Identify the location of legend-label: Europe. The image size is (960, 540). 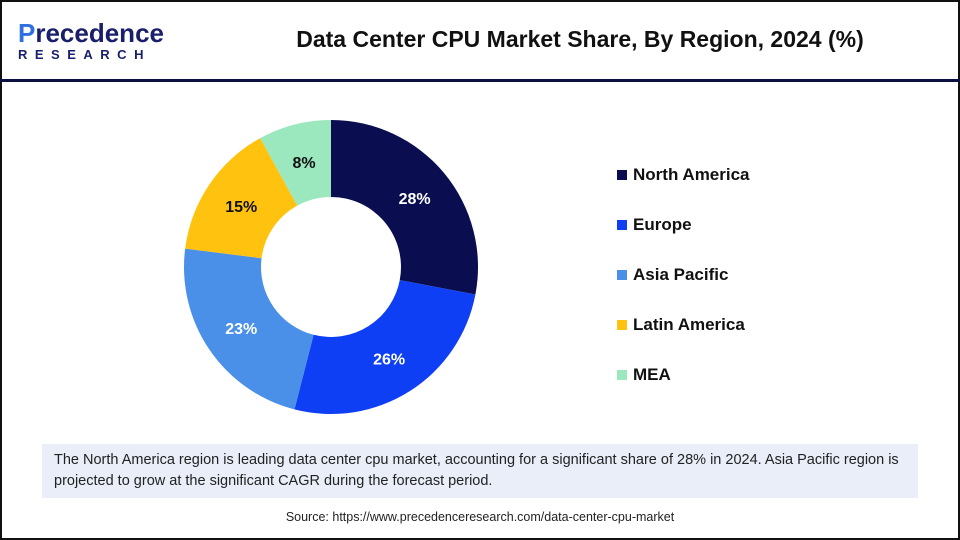
(662, 224).